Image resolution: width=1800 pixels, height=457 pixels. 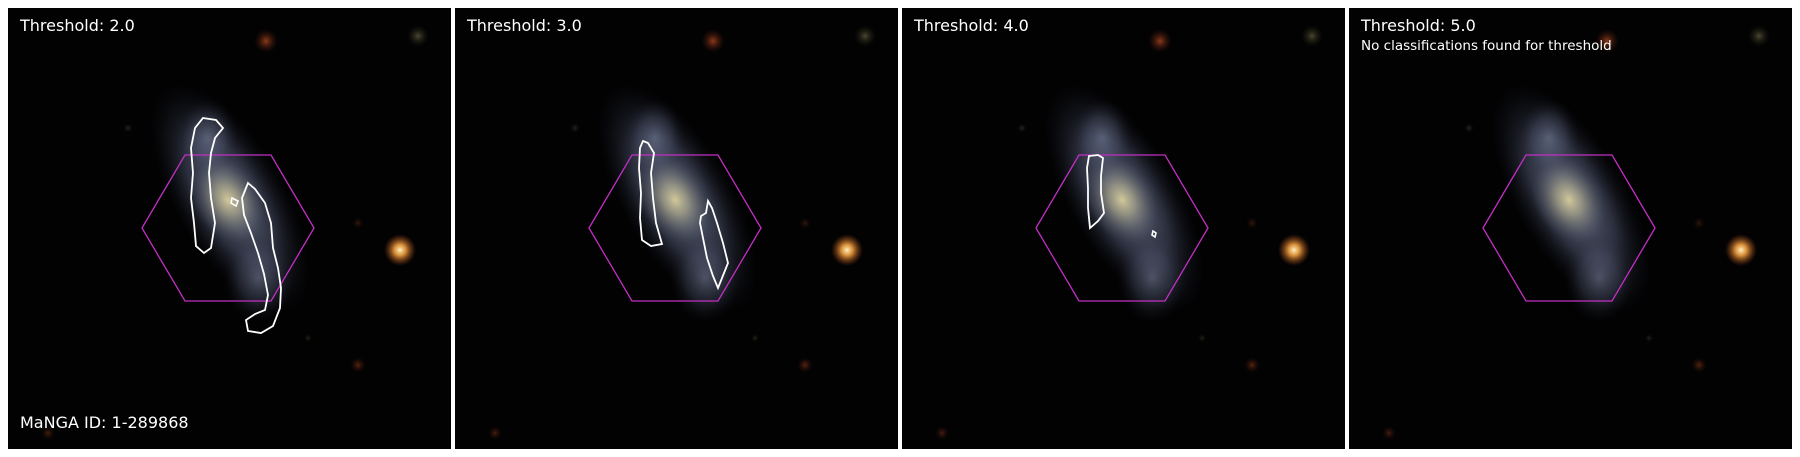 I want to click on threshold-label: Threshold: 3.0, so click(x=524, y=25).